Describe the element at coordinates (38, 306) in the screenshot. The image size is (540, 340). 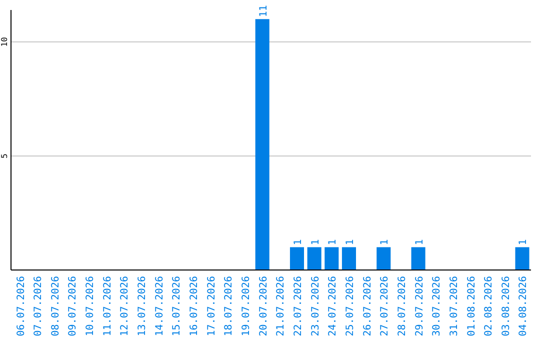
I see `x-tick-label: 07.07.2026` at that location.